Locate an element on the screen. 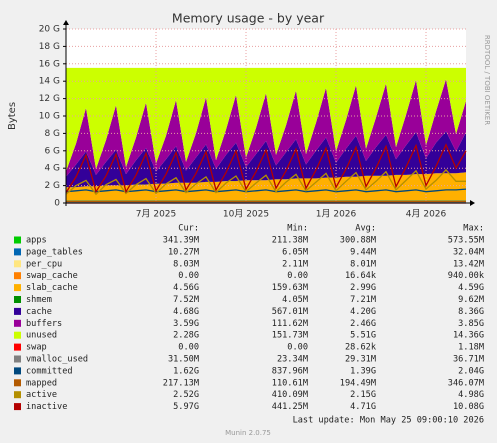  legend-stat: 6.05M is located at coordinates (295, 252).